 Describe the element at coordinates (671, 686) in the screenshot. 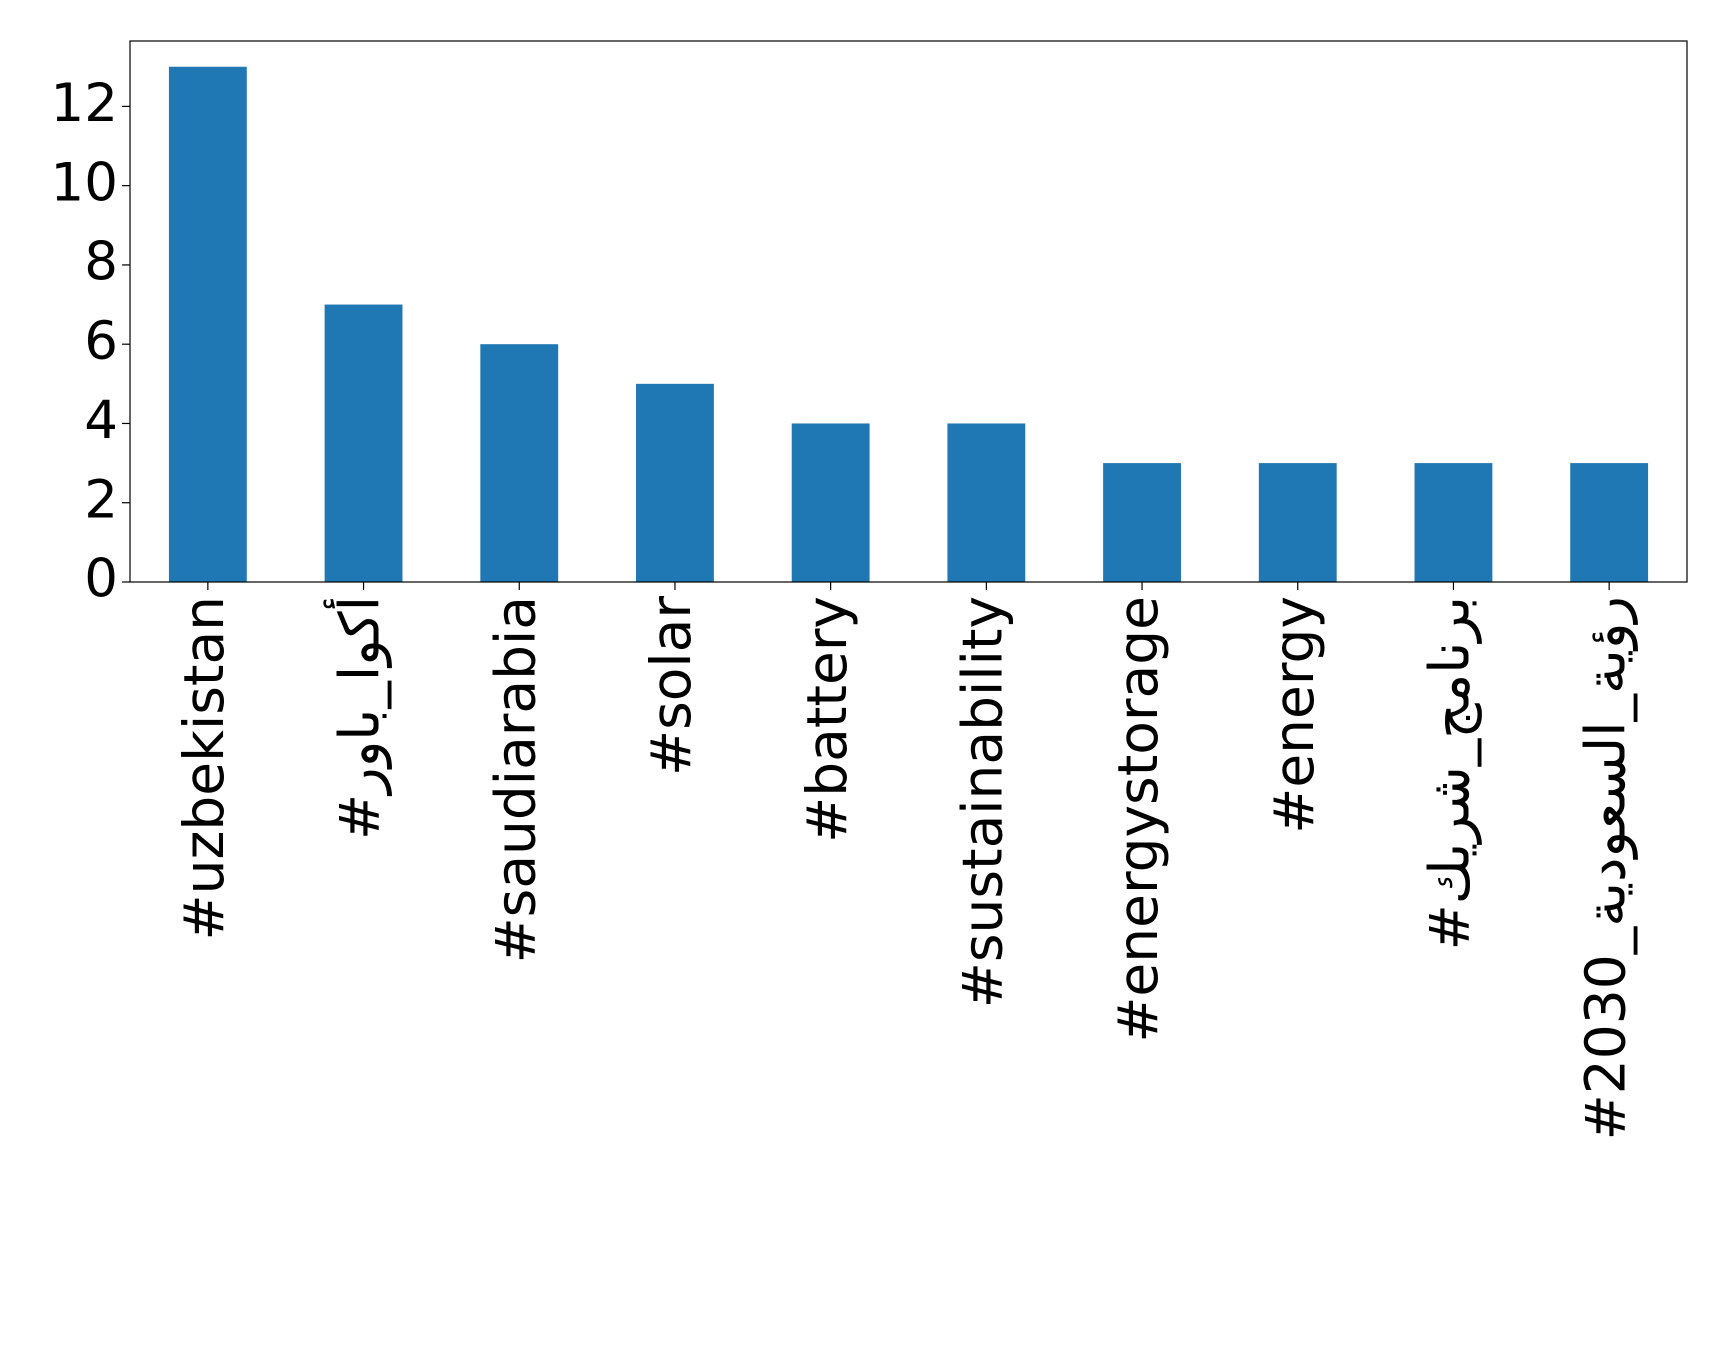

I see `x-tick-label: #solar` at that location.